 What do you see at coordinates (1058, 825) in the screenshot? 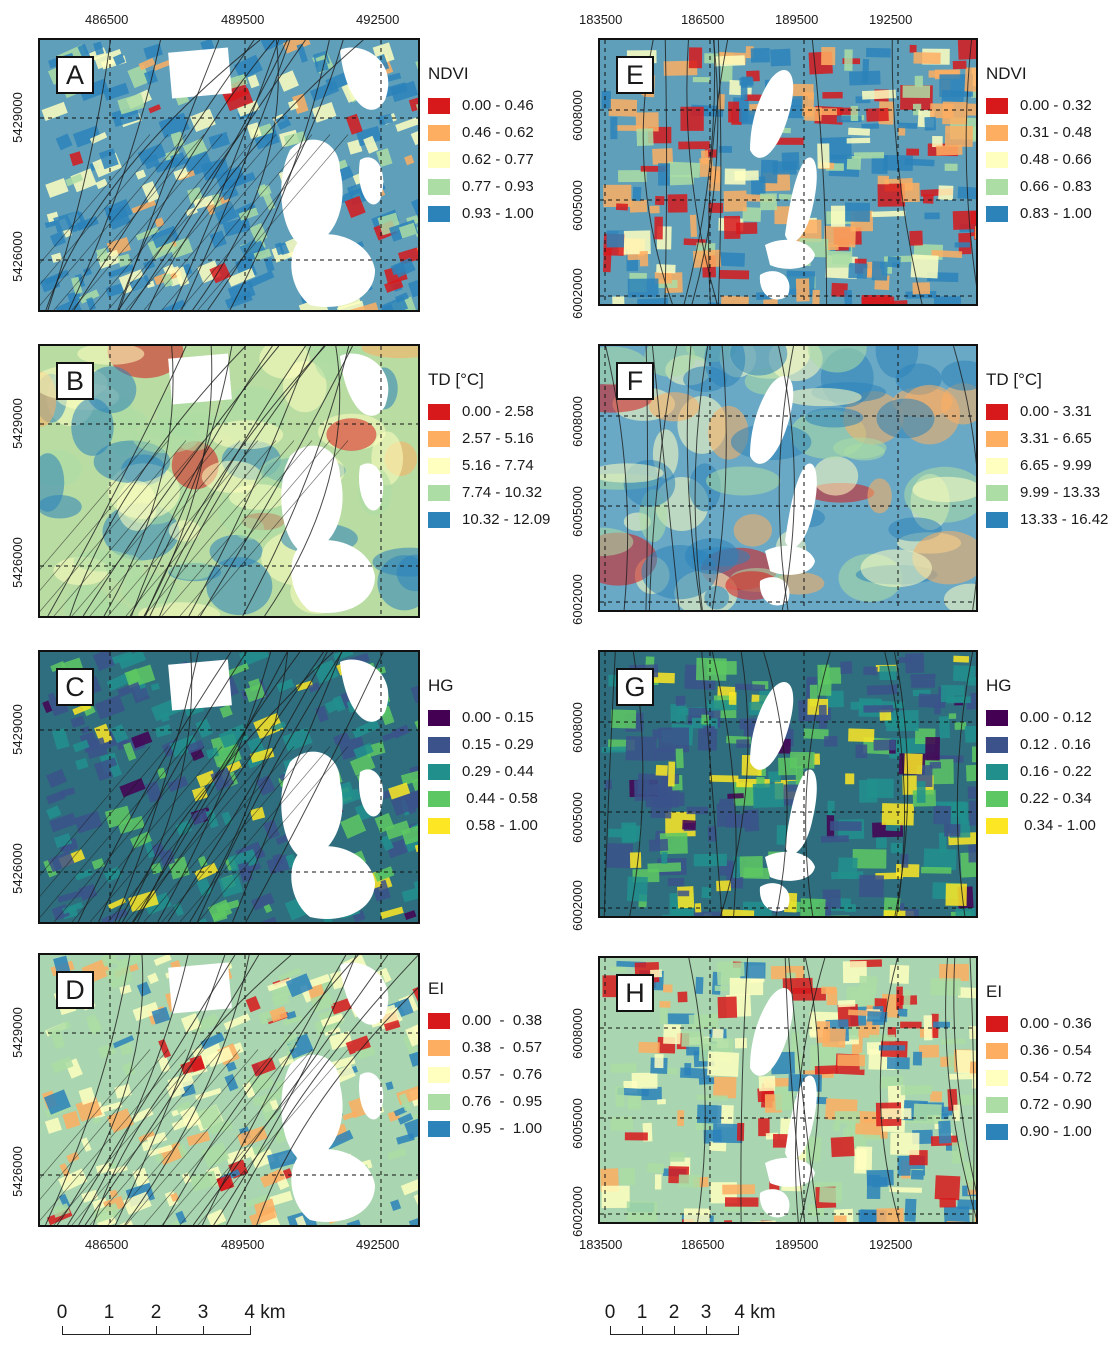
I see `legend-class-label: 0.34 - 1.00` at bounding box center [1058, 825].